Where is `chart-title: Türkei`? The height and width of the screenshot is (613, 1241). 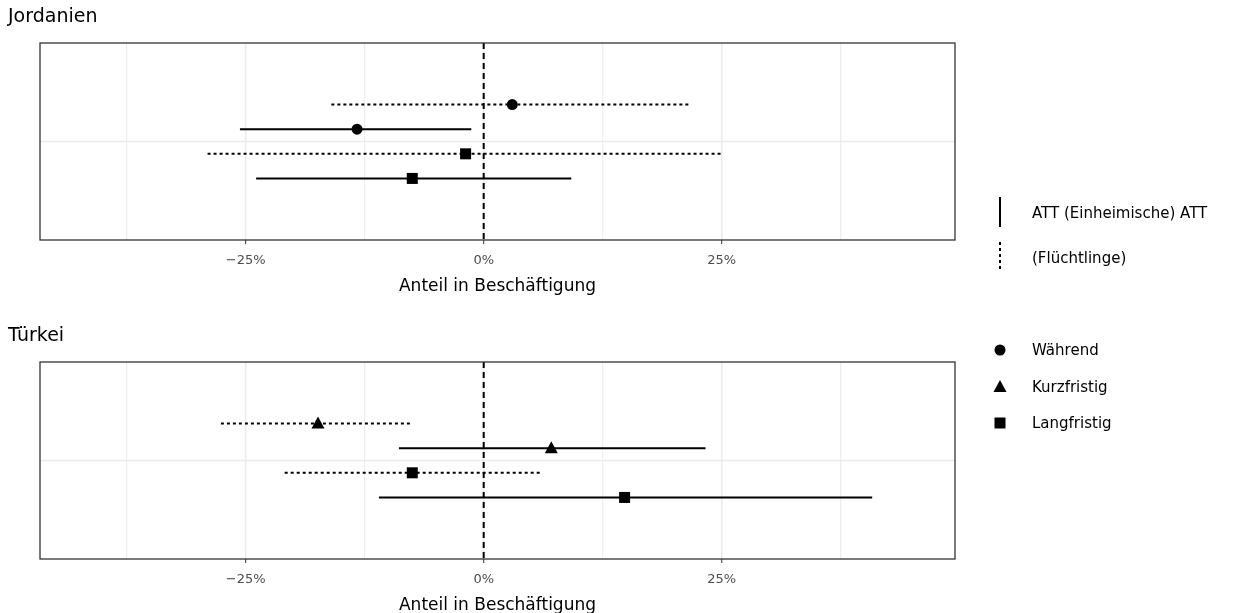 chart-title: Türkei is located at coordinates (36, 334).